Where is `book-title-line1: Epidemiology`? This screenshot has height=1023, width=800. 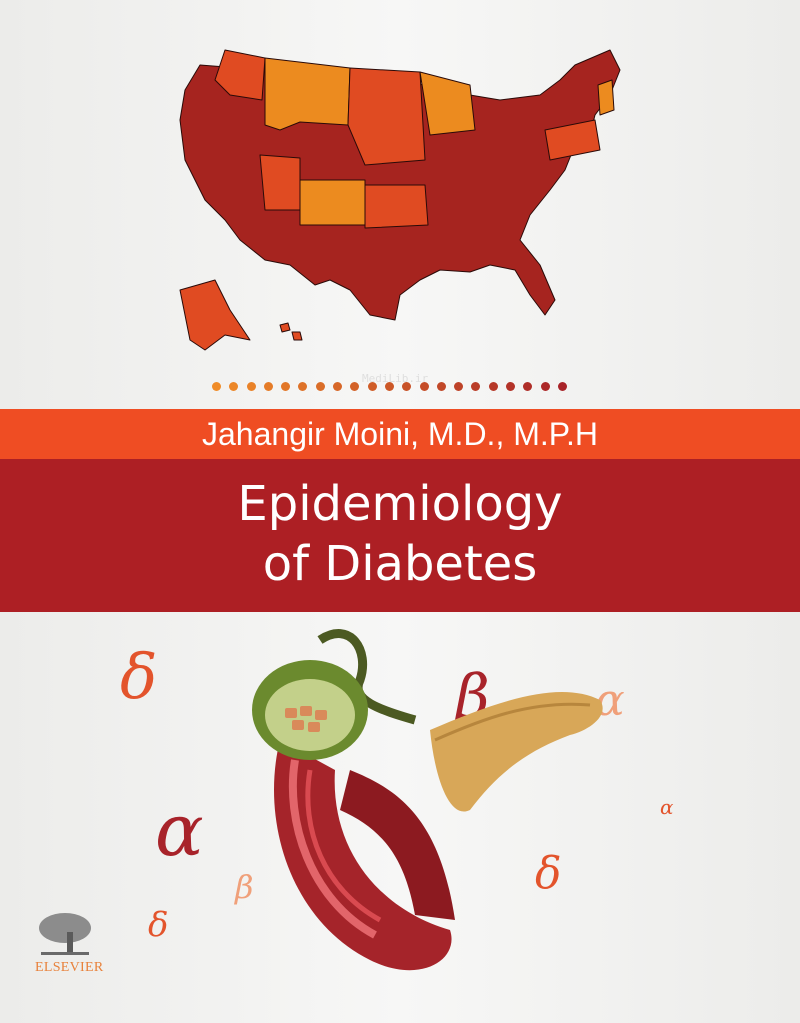
book-title-line1: Epidemiology is located at coordinates (400, 504).